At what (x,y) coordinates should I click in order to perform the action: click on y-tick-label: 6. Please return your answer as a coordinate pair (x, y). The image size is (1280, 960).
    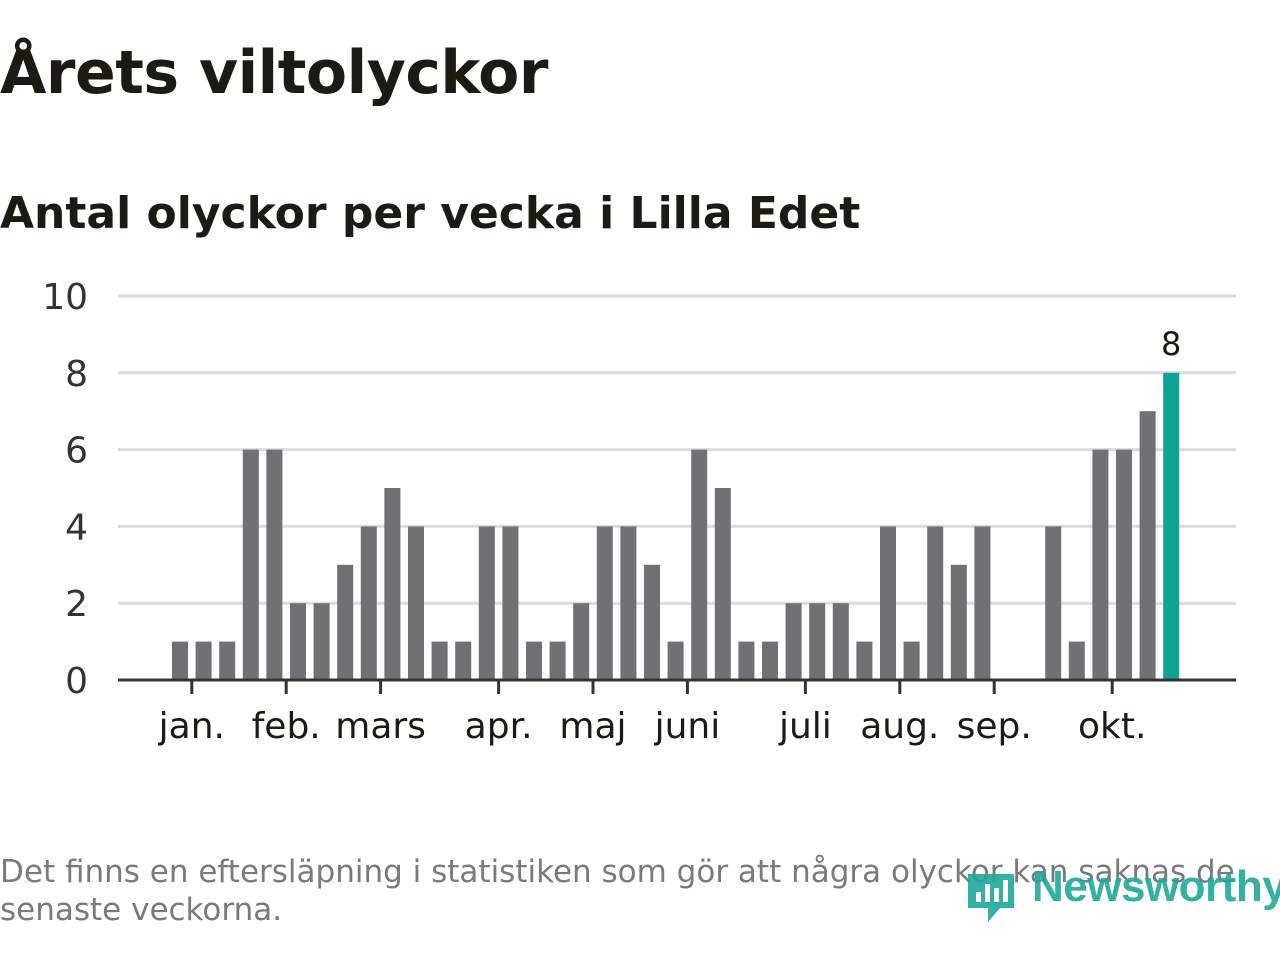
    Looking at the image, I should click on (76, 451).